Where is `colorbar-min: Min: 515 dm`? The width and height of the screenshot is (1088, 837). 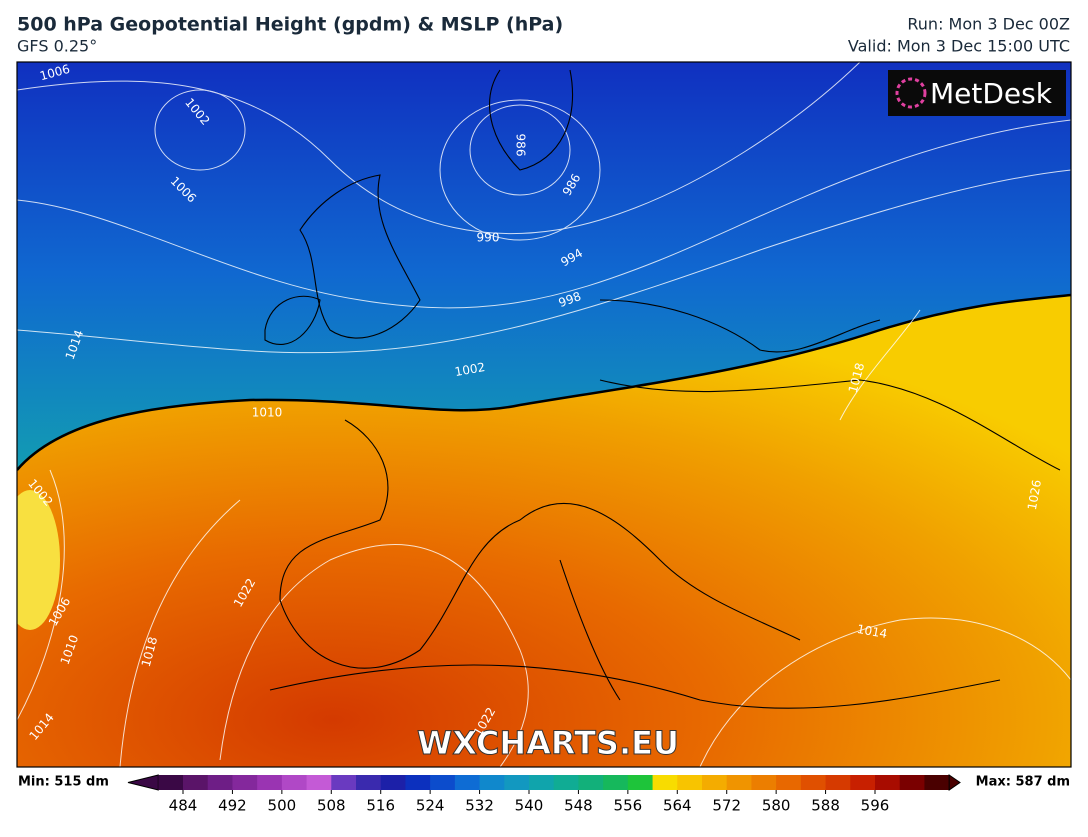
colorbar-min: Min: 515 dm is located at coordinates (63, 782).